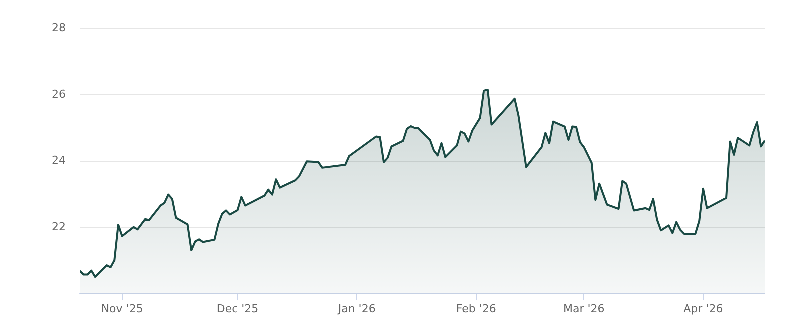 The image size is (800, 324). What do you see at coordinates (704, 309) in the screenshot?
I see `x-tick-label: Apr '26` at bounding box center [704, 309].